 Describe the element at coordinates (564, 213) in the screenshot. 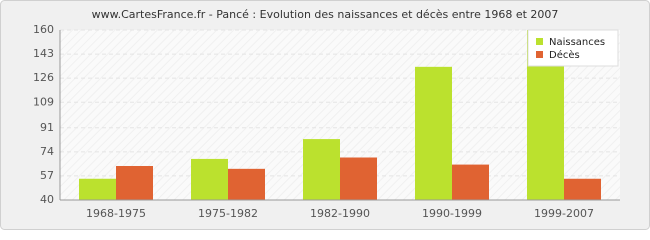

I see `x-tick-label: 1999-2007` at that location.